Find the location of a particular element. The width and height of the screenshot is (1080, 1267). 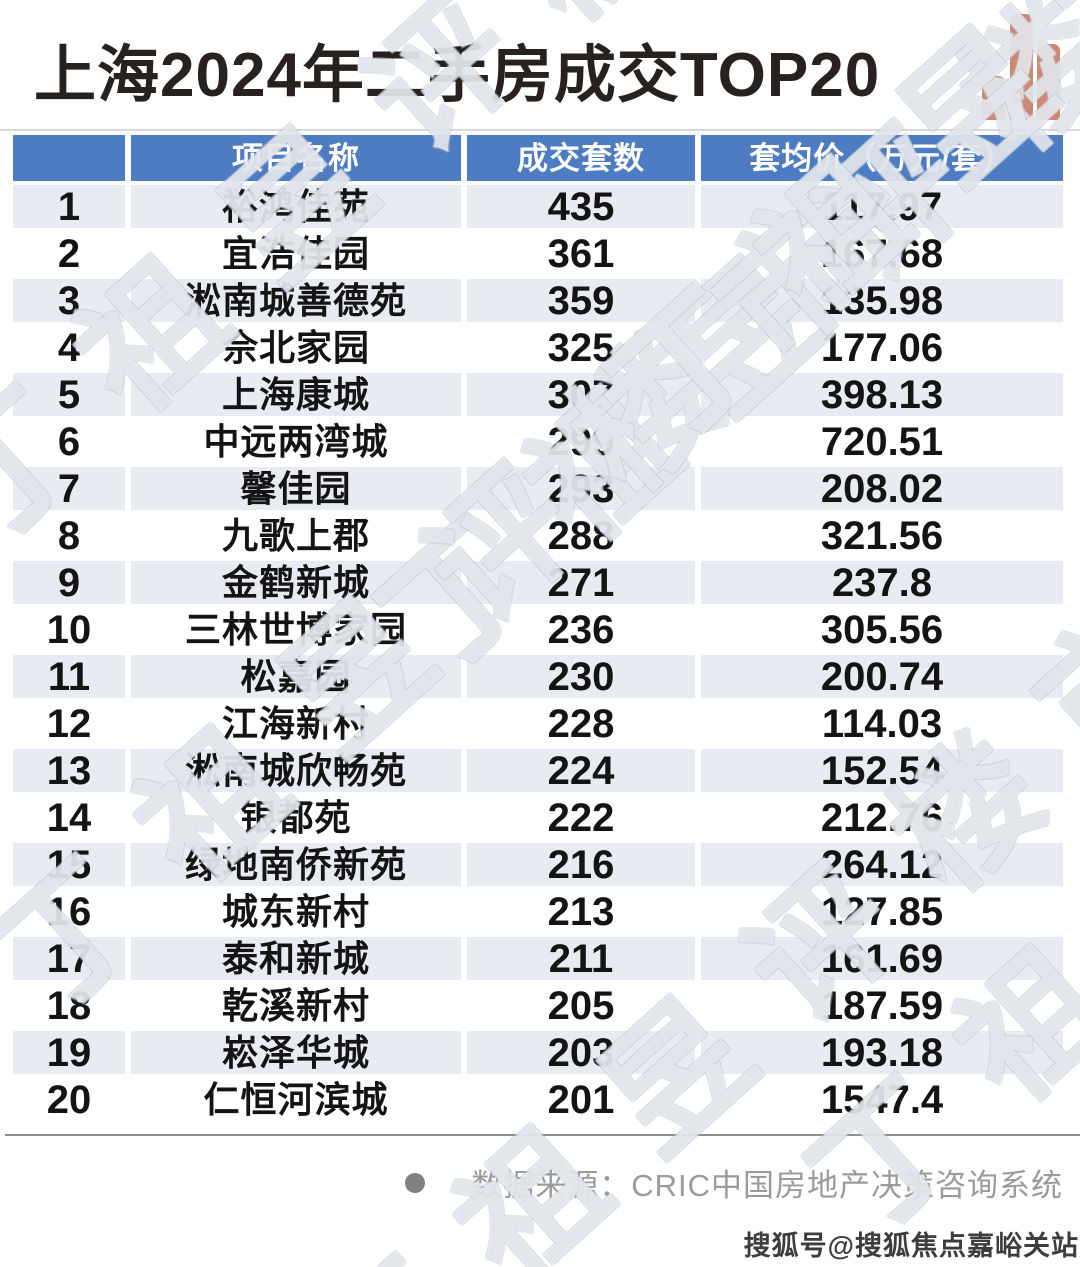

project-name-cell: 泰和新城 is located at coordinates (296, 958).